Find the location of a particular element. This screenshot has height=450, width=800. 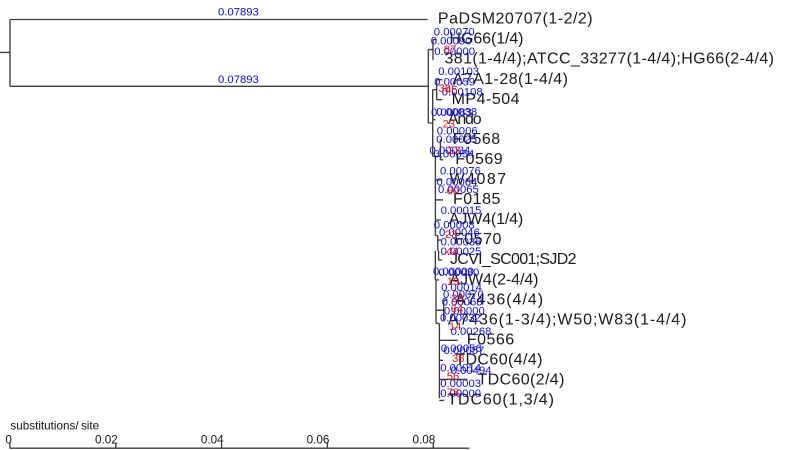

svg-text: 14 is located at coordinates (455, 327).